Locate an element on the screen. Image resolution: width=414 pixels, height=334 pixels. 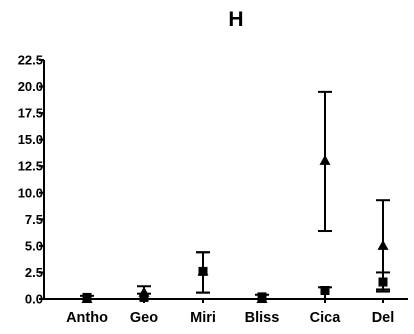
x-tick-labels: Antho Geo Miri Bliss Cica Del is located at coordinates (230, 312).